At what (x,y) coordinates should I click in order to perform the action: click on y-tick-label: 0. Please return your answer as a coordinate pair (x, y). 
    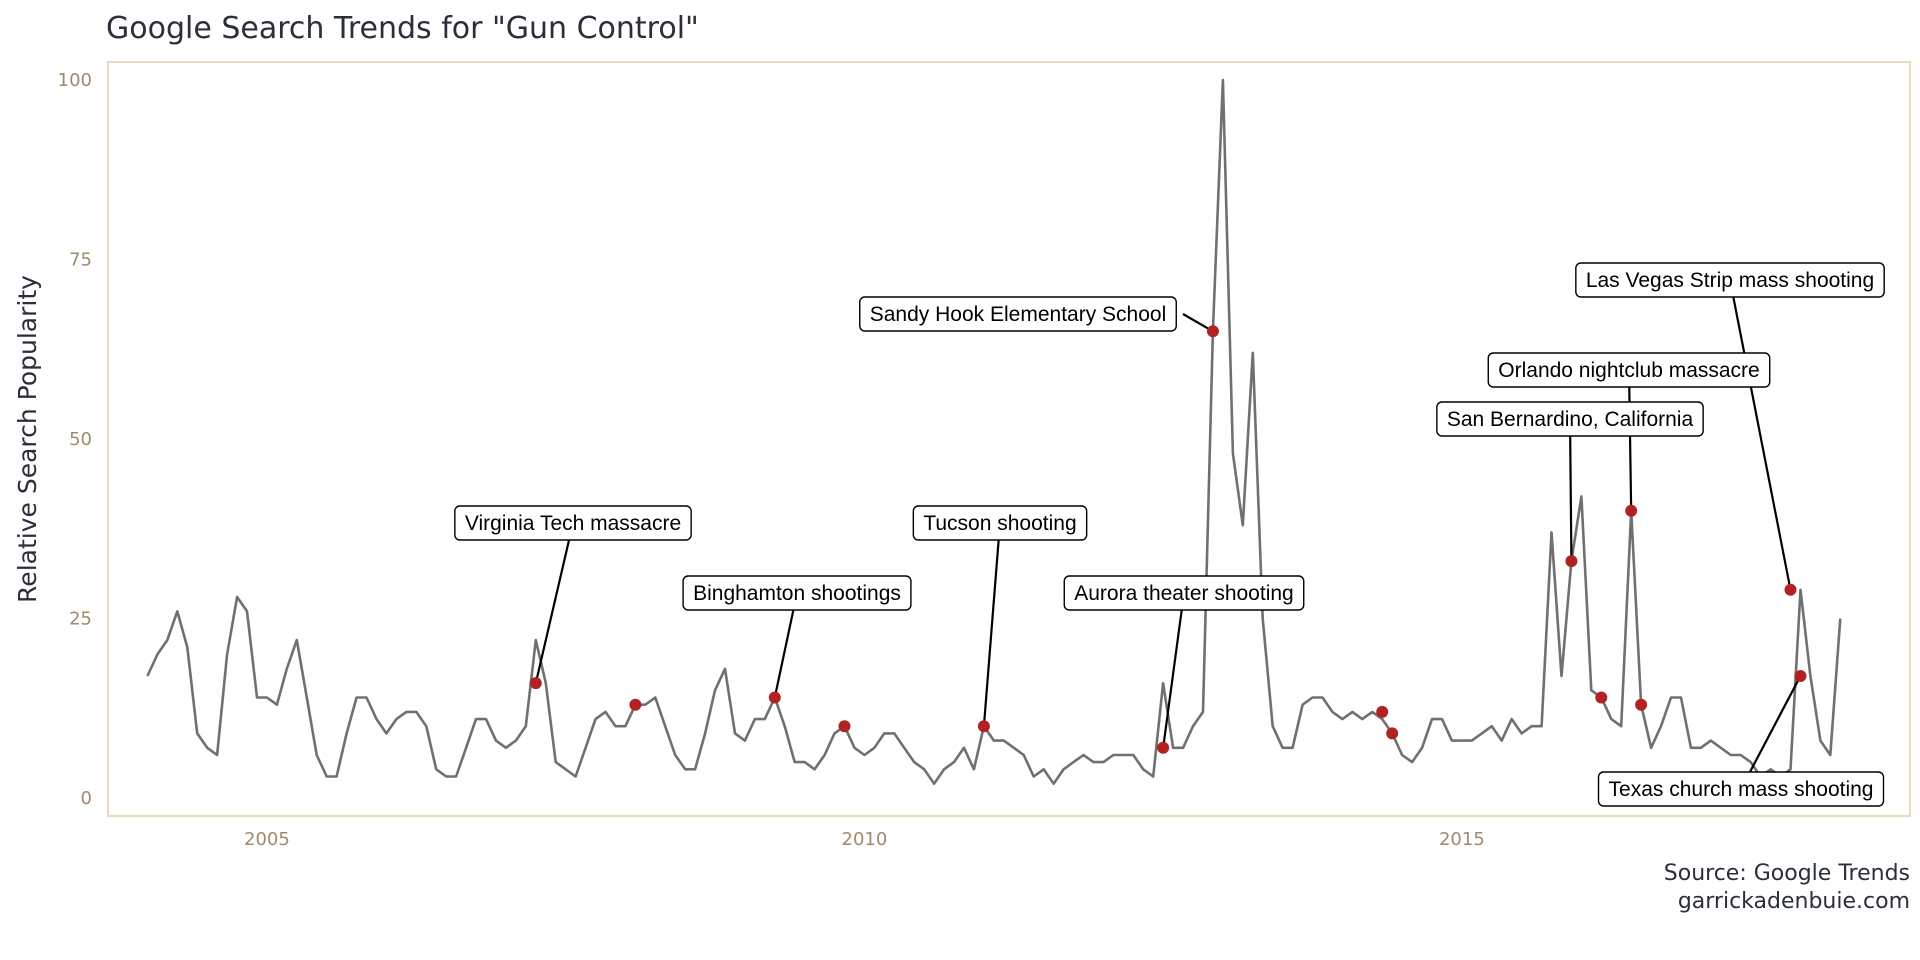
    Looking at the image, I should click on (86, 798).